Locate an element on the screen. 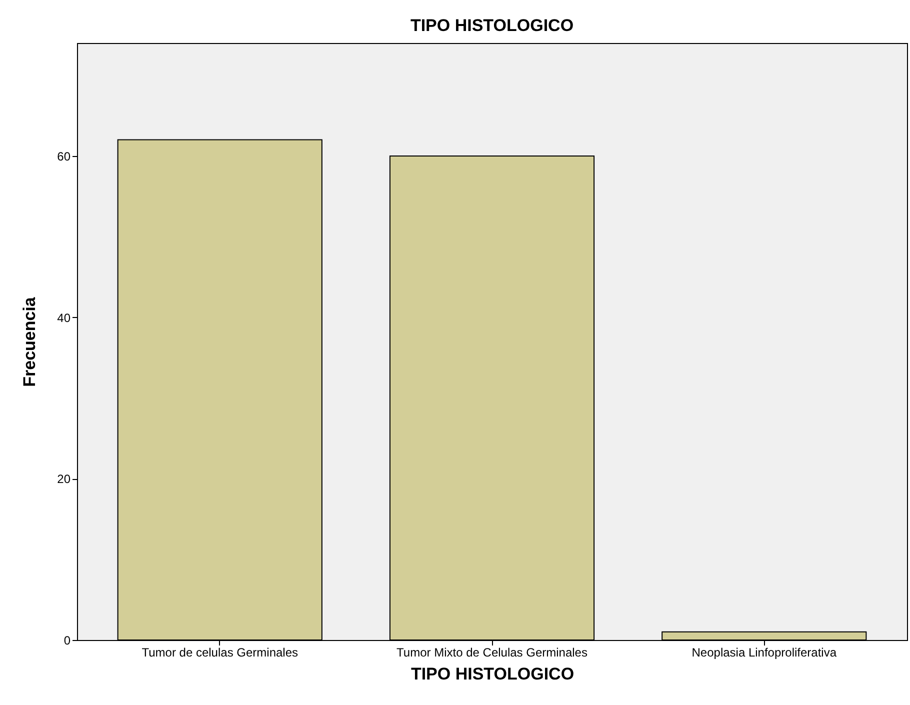  y-tick-label: 0 is located at coordinates (67, 641).